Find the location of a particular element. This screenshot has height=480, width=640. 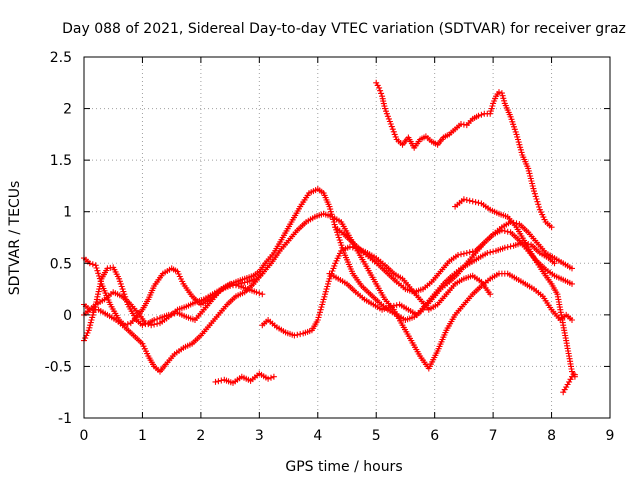

y-tick-label: -1 is located at coordinates (65, 419).